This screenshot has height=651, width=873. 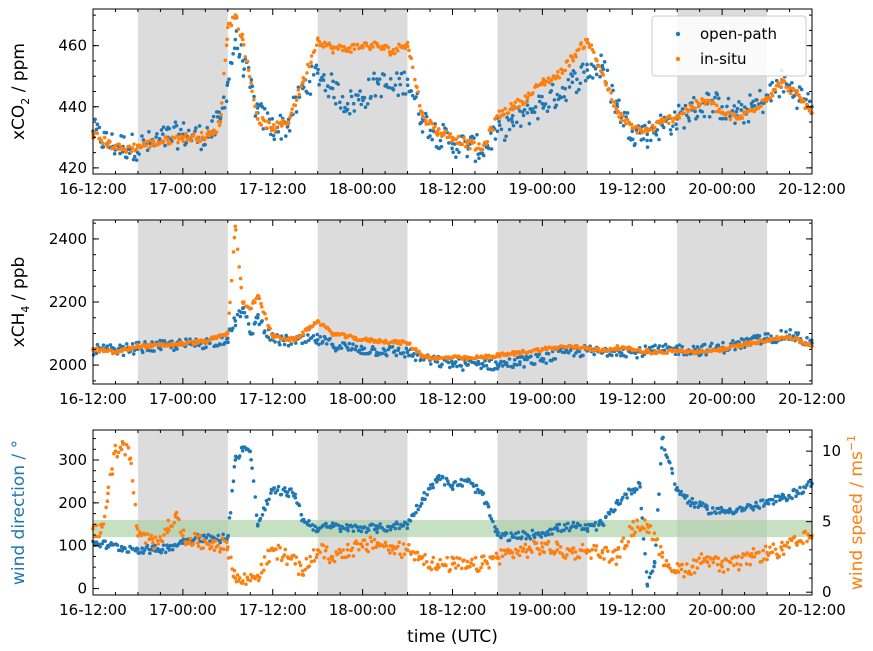 What do you see at coordinates (183, 610) in the screenshot?
I see `wind-xtick-label-1: 17-00:00` at bounding box center [183, 610].